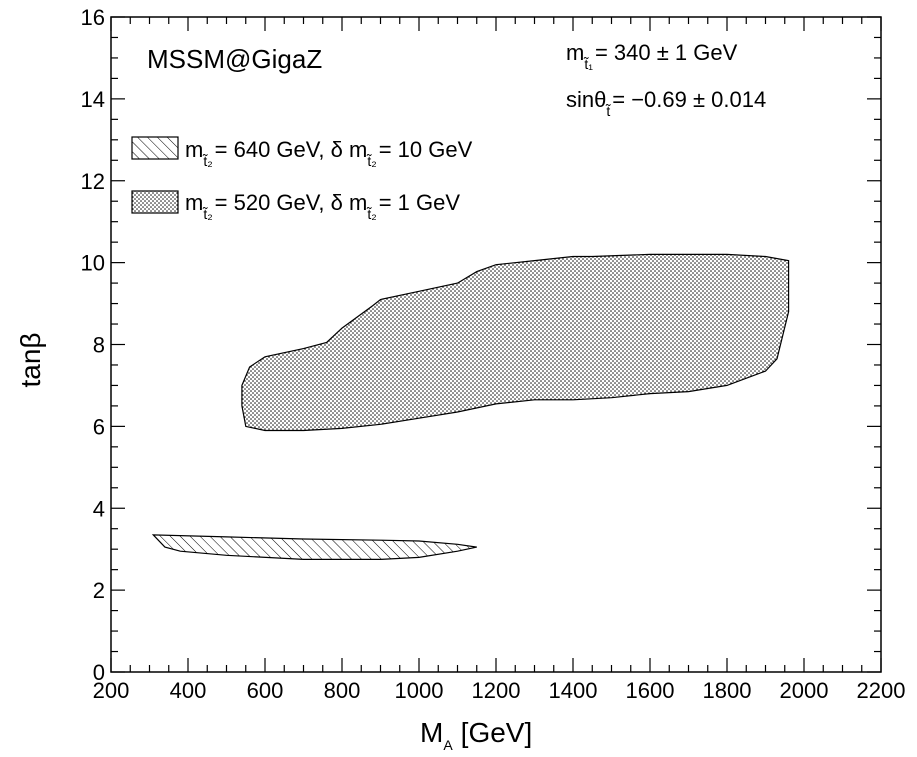 The height and width of the screenshot is (757, 917). I want to click on legend-label-hatched: mt̃₂= 640 GeV, δ mt̃₂= 10 GeV, so click(329, 153).